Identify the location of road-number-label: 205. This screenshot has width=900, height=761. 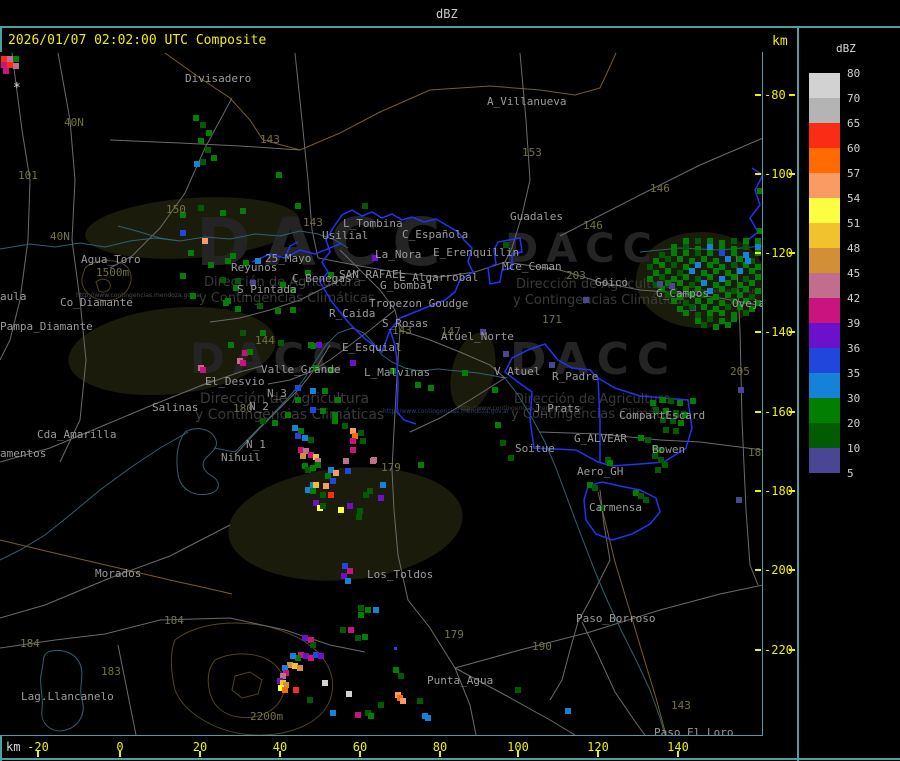
(740, 371).